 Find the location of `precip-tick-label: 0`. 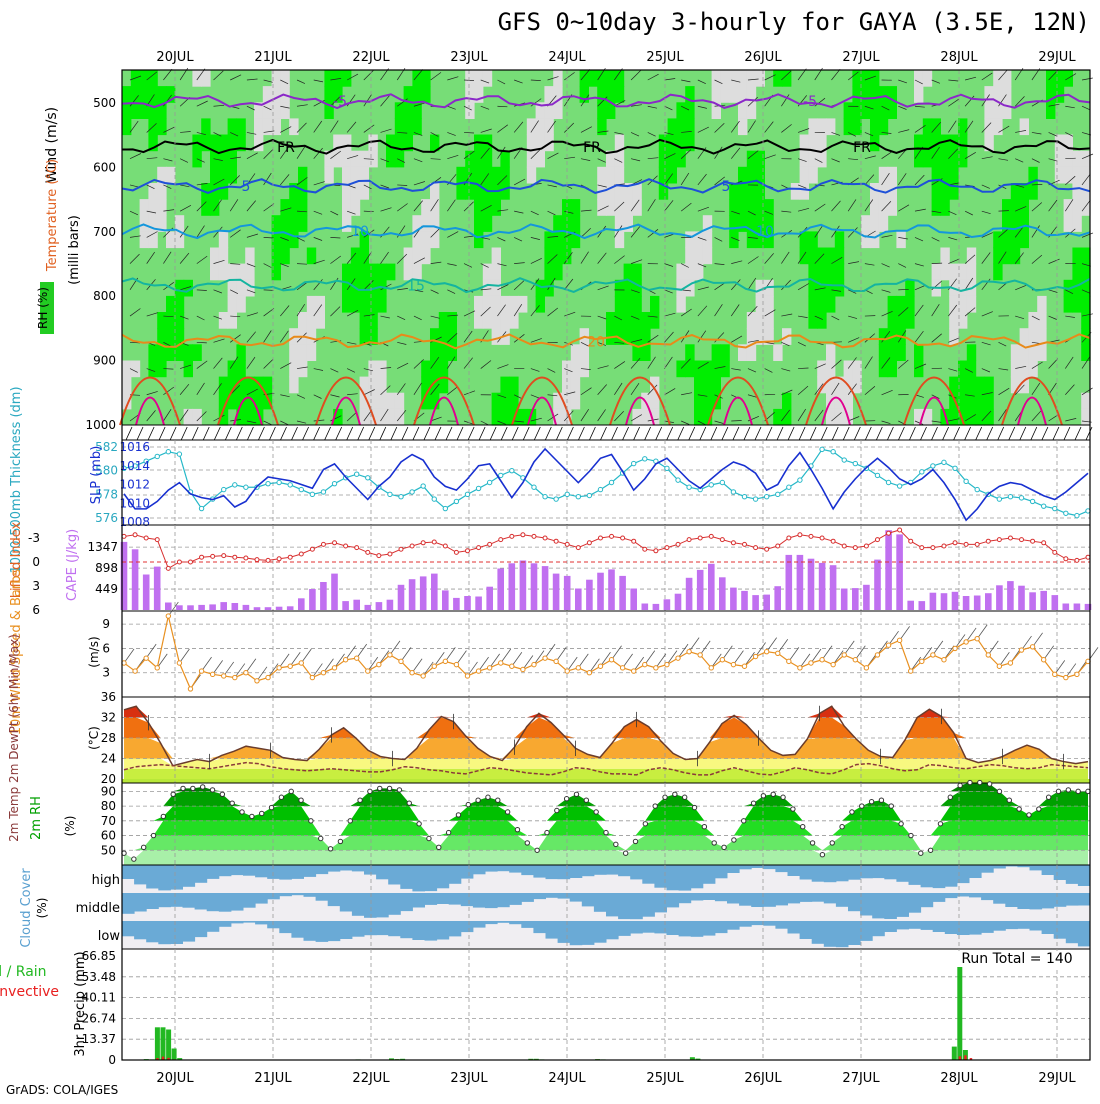

precip-tick-label: 0 is located at coordinates (112, 1060).